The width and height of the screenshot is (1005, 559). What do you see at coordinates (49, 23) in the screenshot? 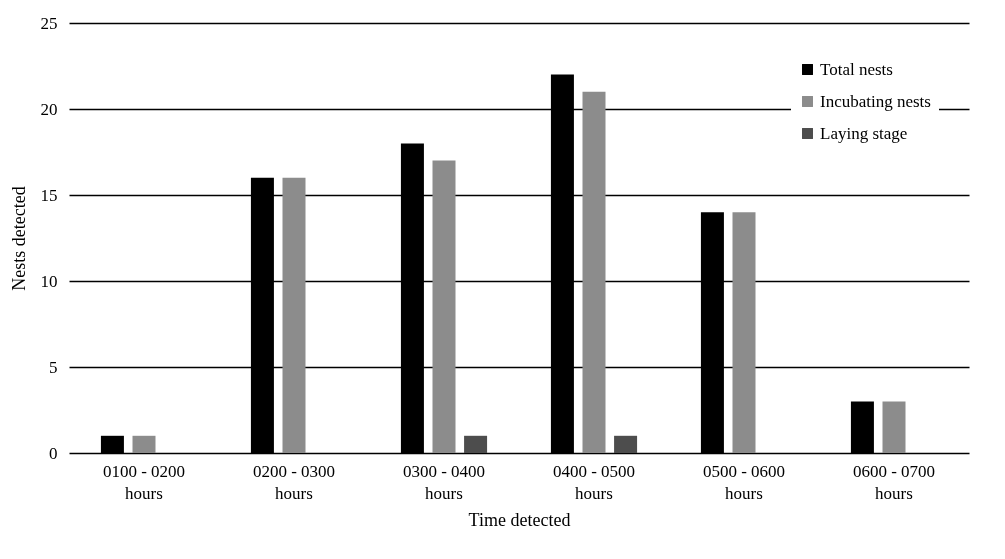
I see `y-tick-label: 25` at bounding box center [49, 23].